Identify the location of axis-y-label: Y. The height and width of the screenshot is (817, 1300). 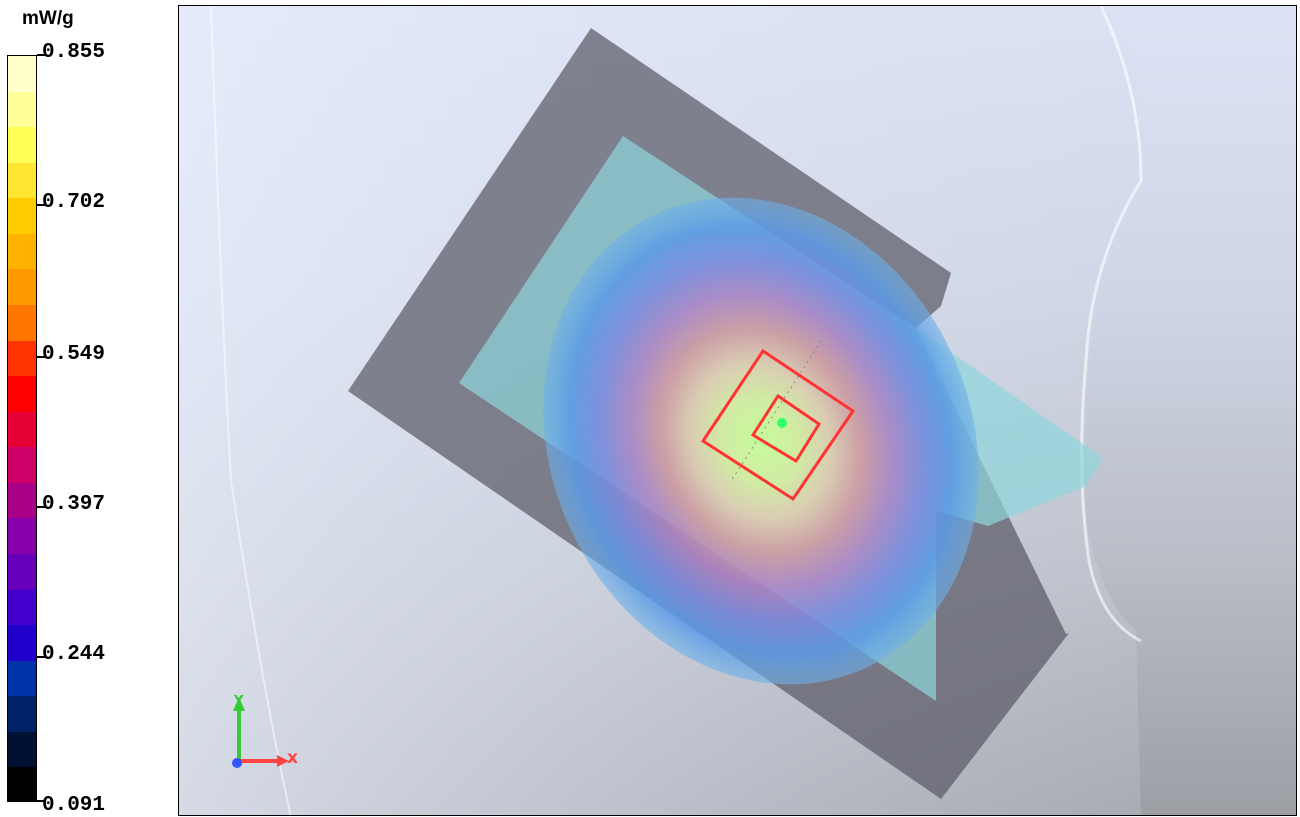
(239, 701).